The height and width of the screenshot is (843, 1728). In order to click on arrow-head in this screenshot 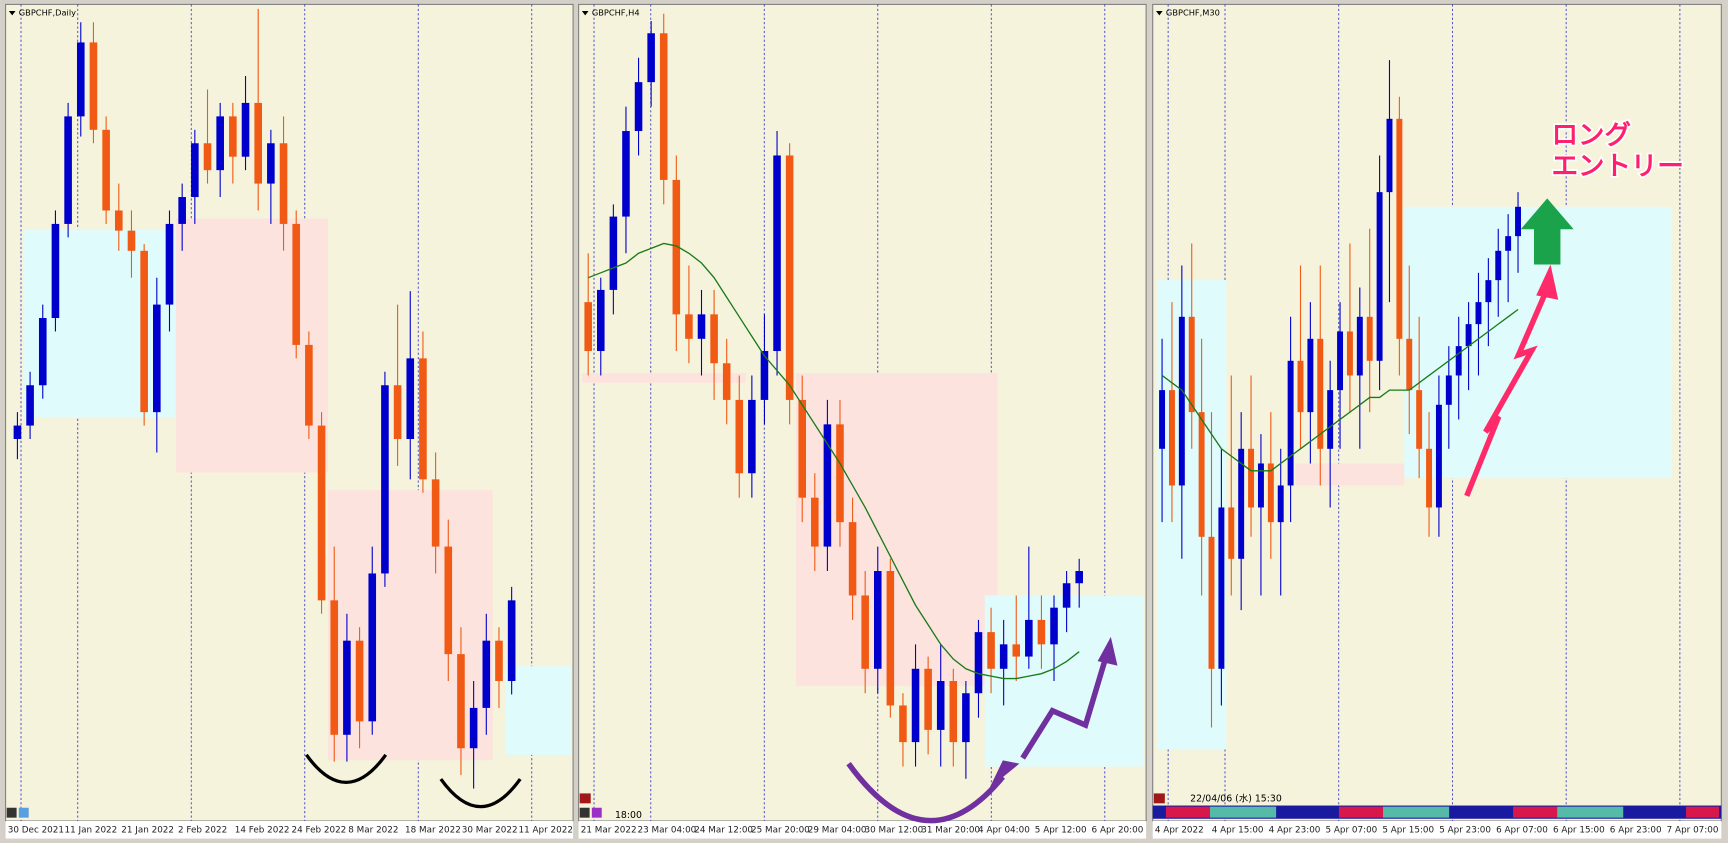, I will do `click(1053, 712)`.